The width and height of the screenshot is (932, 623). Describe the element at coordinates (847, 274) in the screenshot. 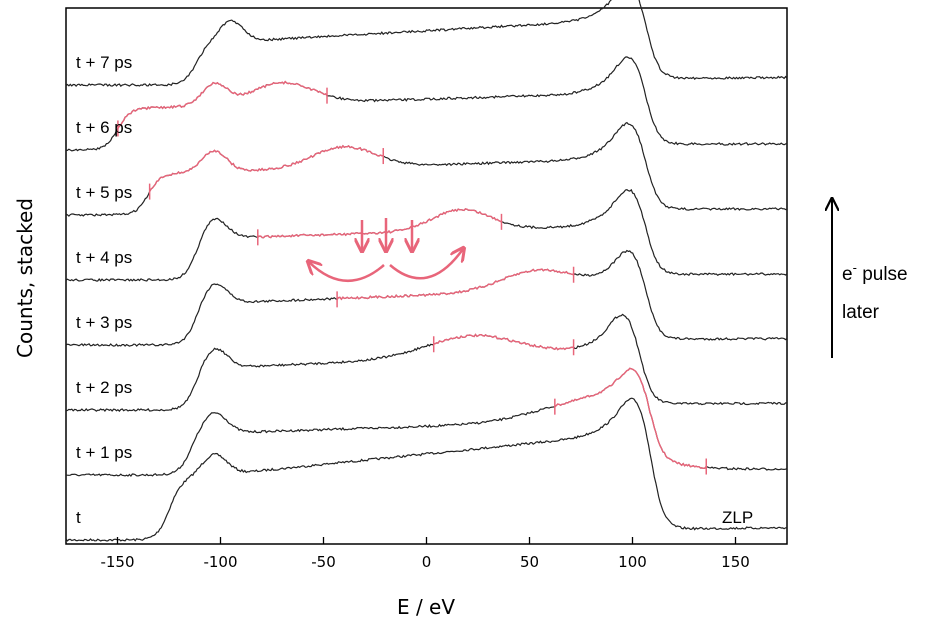

I see `pulse-label-e: e` at that location.